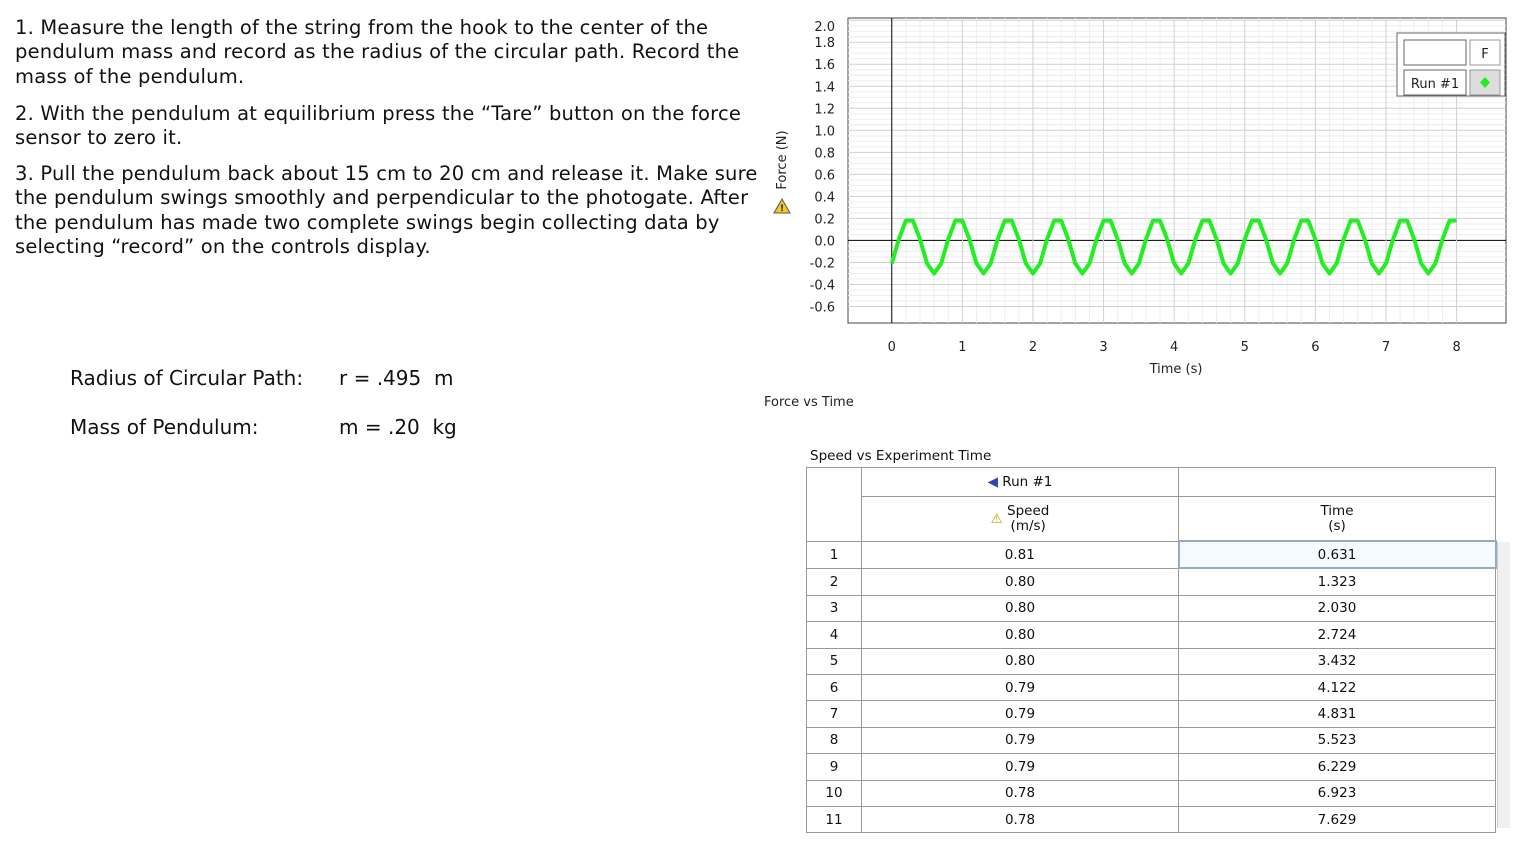 The width and height of the screenshot is (1523, 841). I want to click on table-row: 7 0.79 4.831, so click(1151, 714).